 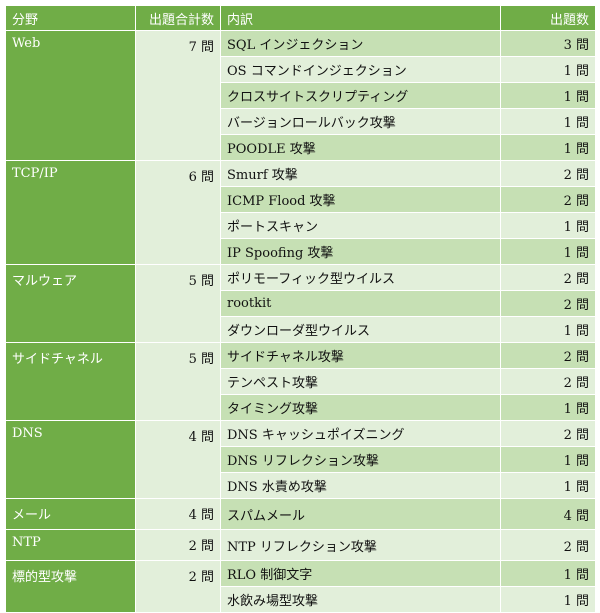 I want to click on table-row: DNS 4 問 DNS キャッシュポイズニング 2 問, so click(x=300, y=459).